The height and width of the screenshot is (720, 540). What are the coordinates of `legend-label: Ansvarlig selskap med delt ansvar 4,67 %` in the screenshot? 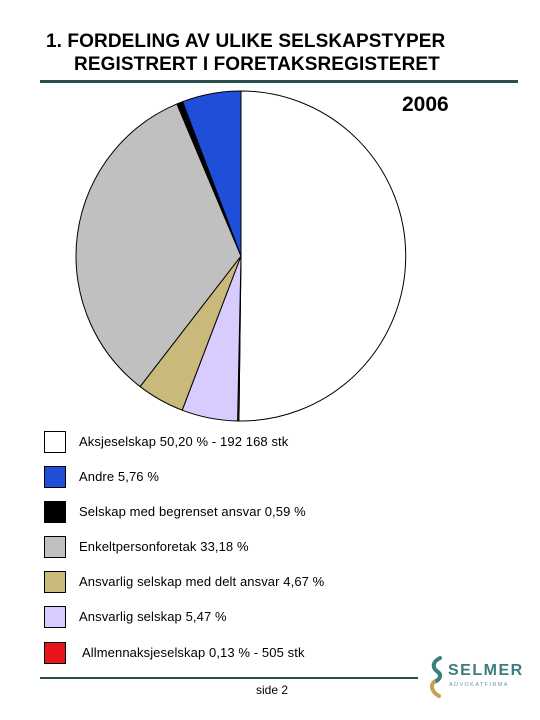 It's located at (202, 581).